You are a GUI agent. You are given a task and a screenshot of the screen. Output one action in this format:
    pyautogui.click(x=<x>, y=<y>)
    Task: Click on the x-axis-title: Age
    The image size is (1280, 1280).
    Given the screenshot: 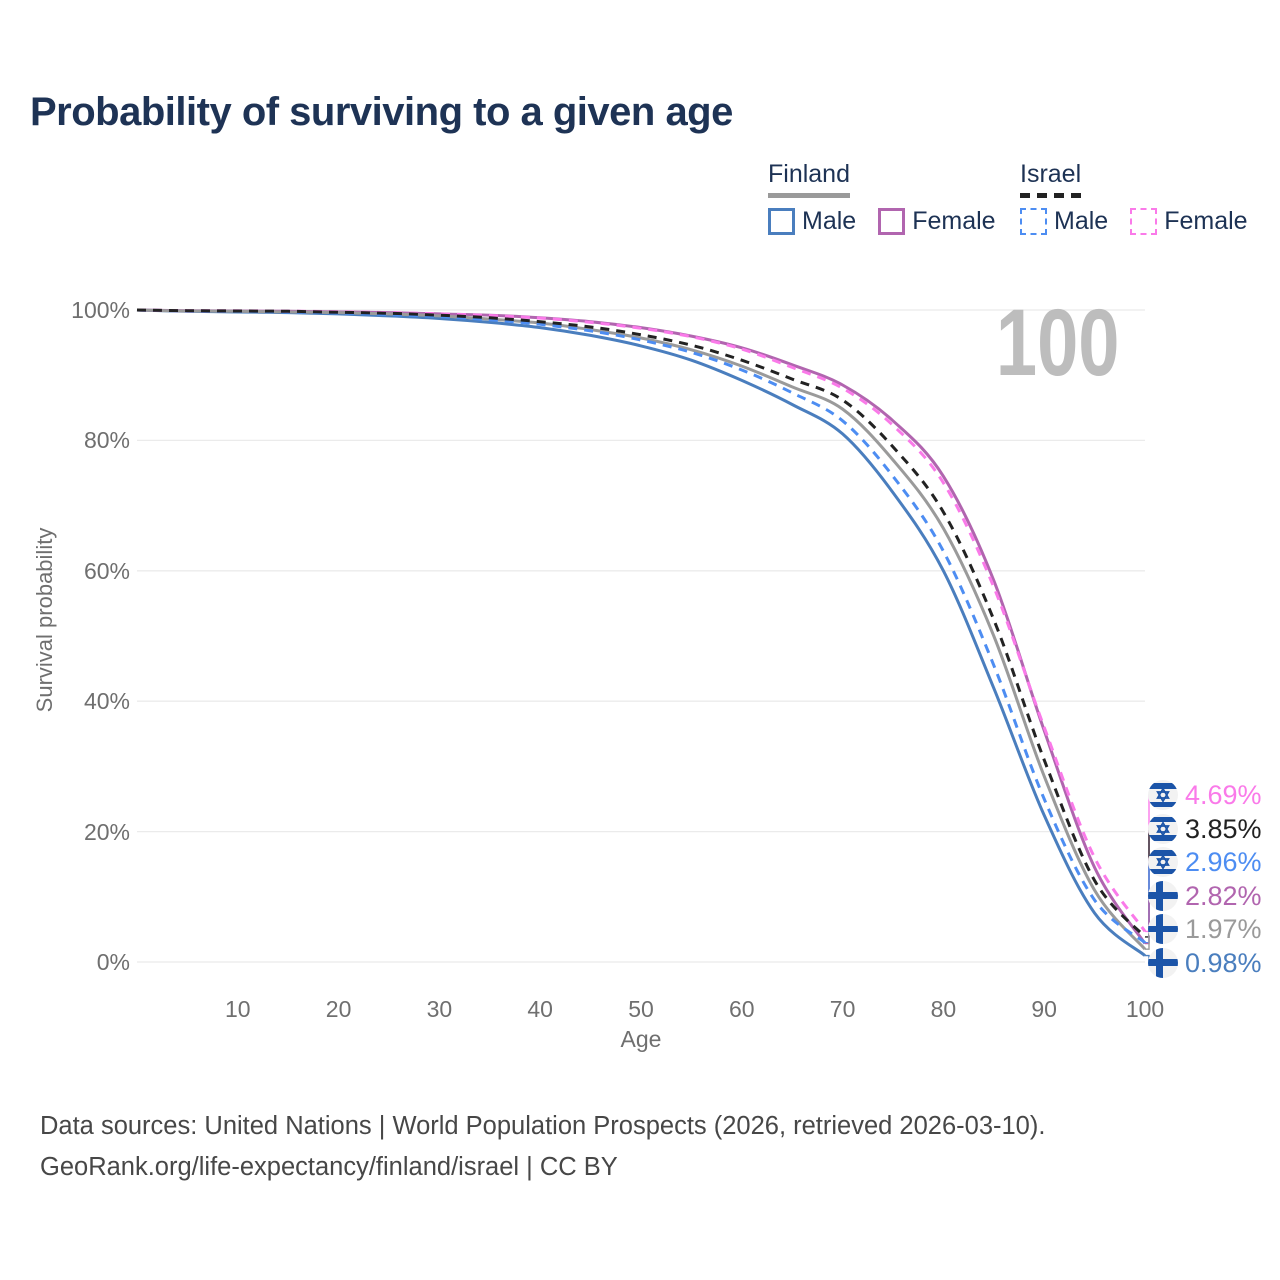 What is the action you would take?
    pyautogui.click(x=641, y=1039)
    